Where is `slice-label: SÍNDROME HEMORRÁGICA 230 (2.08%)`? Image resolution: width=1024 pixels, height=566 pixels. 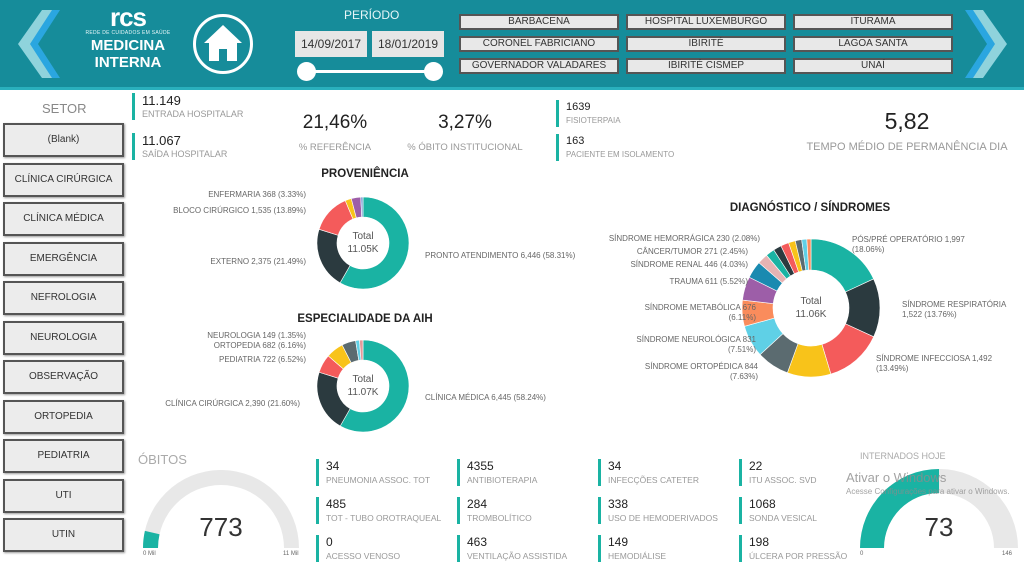 slice-label: SÍNDROME HEMORRÁGICA 230 (2.08%) is located at coordinates (684, 238).